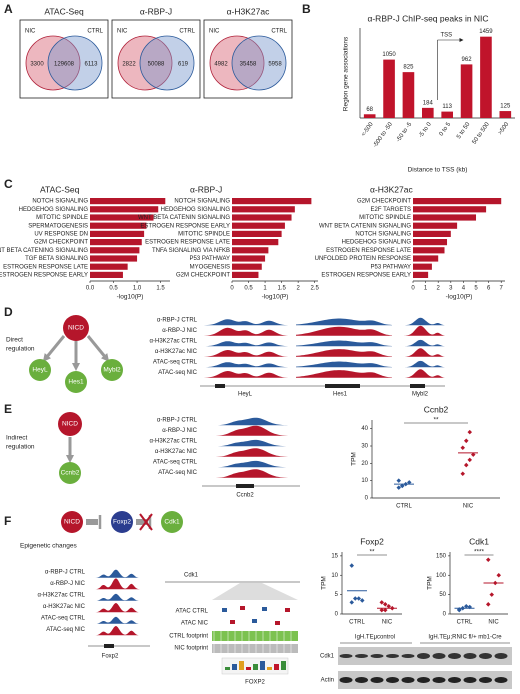  What do you see at coordinates (97, 347) in the screenshot?
I see `arrow` at bounding box center [97, 347].